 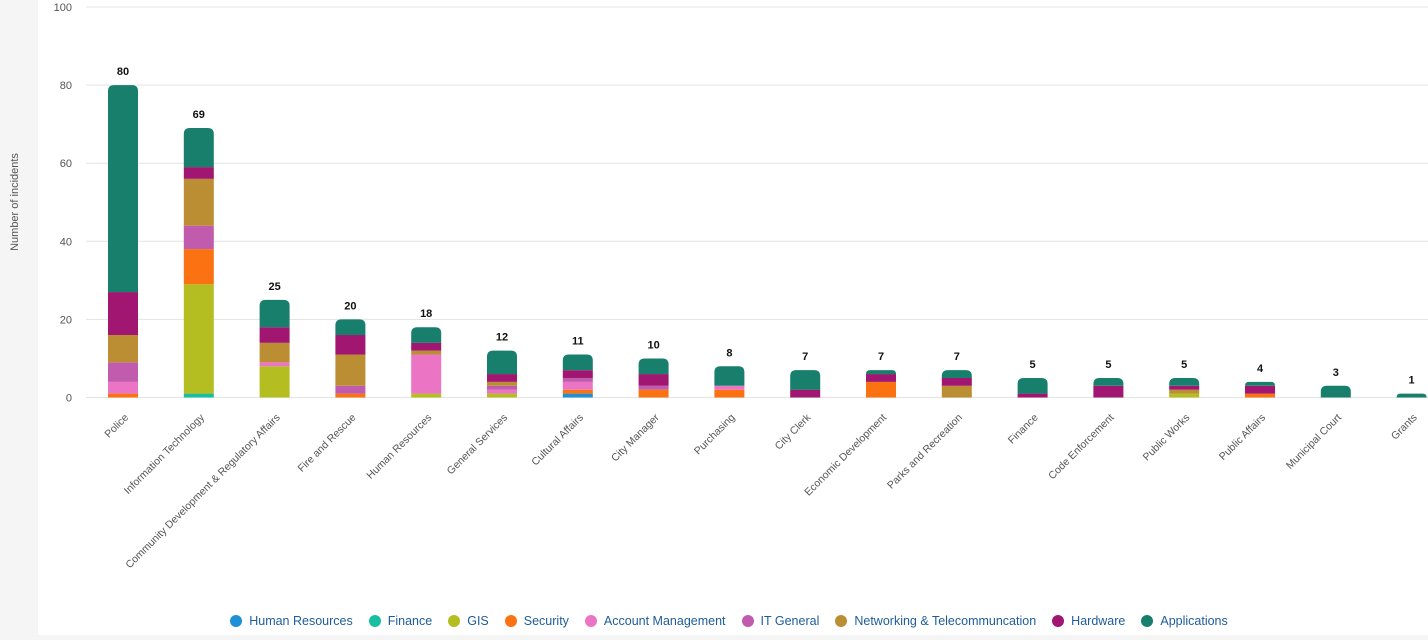 What do you see at coordinates (123, 72) in the screenshot?
I see `total-label: 80` at bounding box center [123, 72].